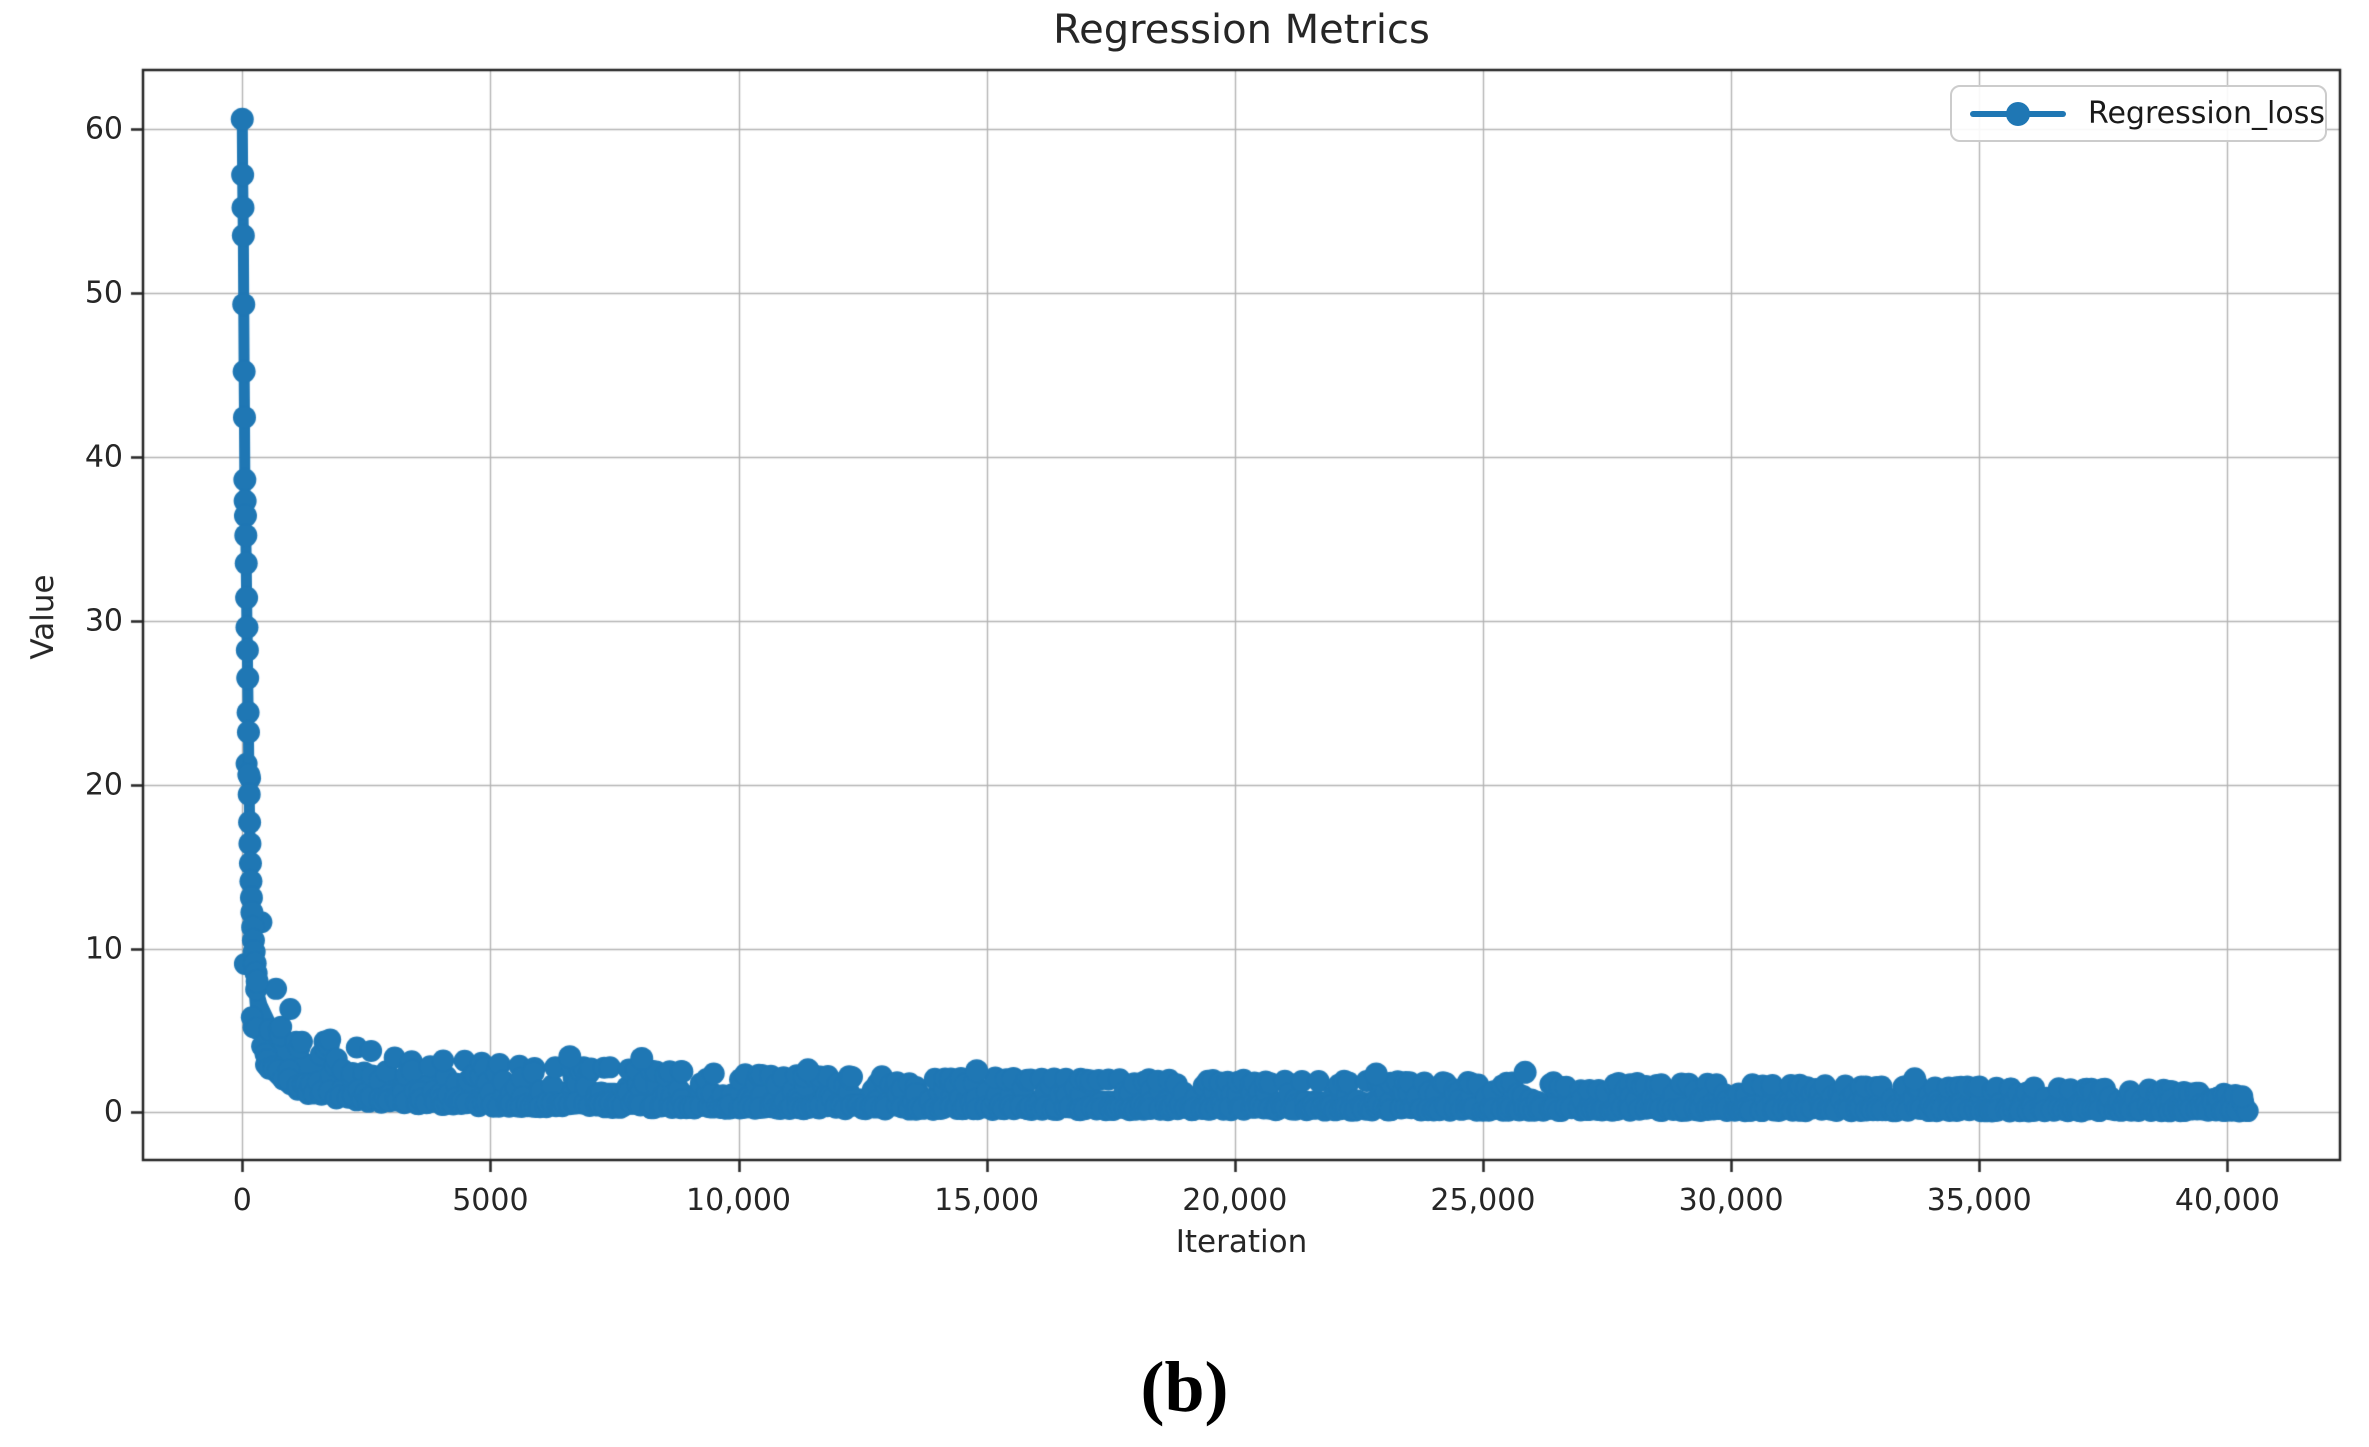  Describe the element at coordinates (2227, 1200) in the screenshot. I see `x-tick-label-8: 40,000` at that location.